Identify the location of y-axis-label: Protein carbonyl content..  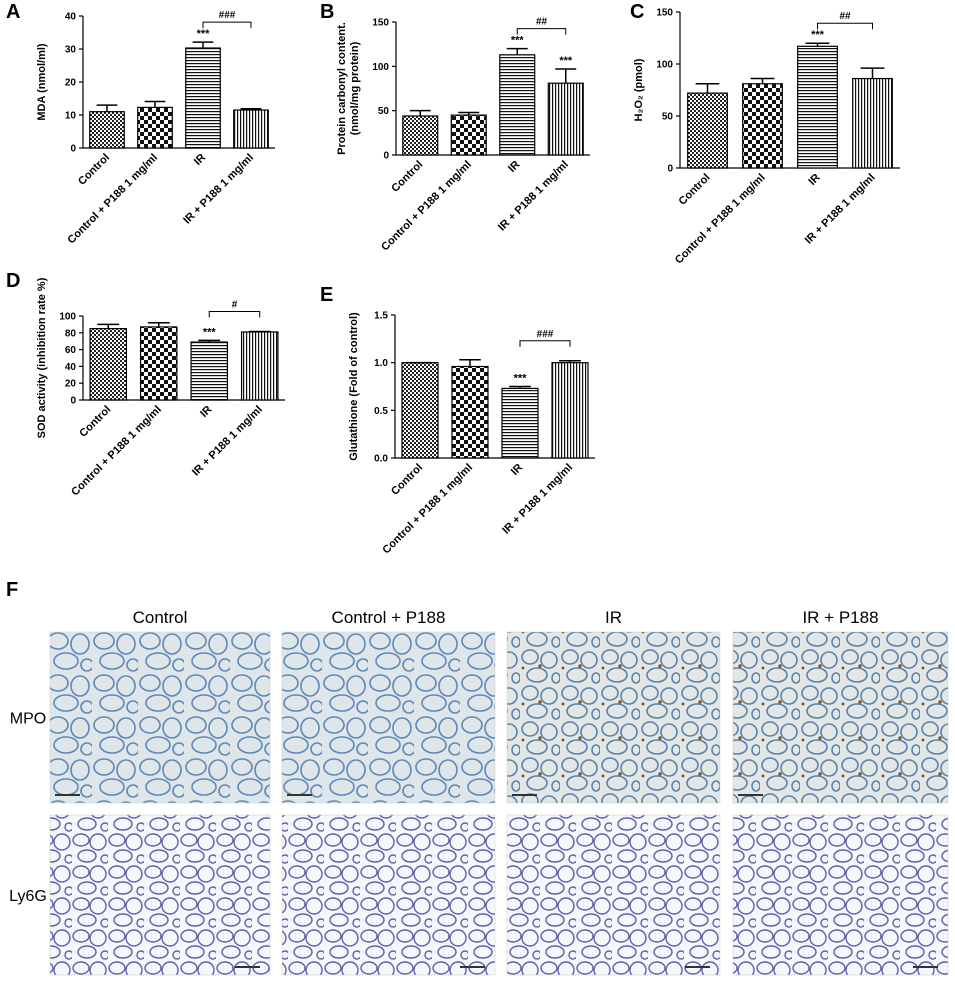
(342, 88).